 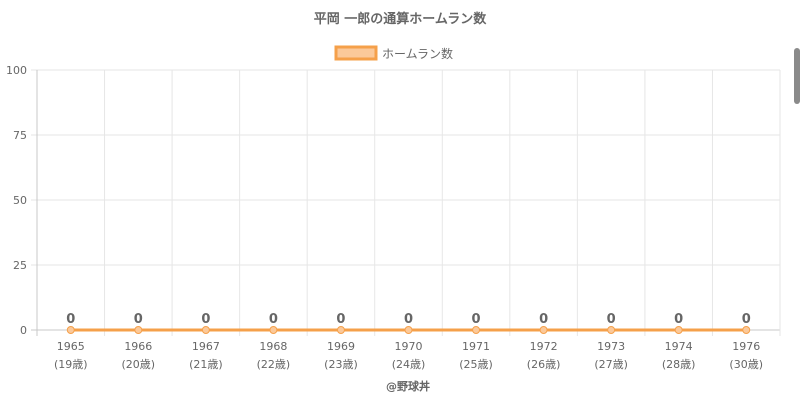 I want to click on legend: ホームラン数, so click(x=393, y=53).